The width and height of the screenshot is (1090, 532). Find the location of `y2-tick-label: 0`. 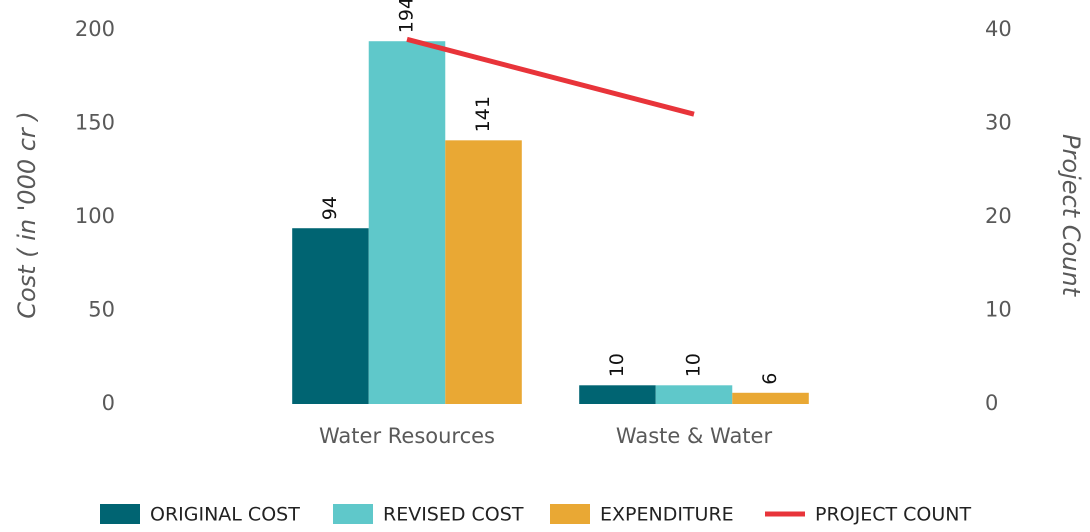

y2-tick-label: 0 is located at coordinates (991, 403).